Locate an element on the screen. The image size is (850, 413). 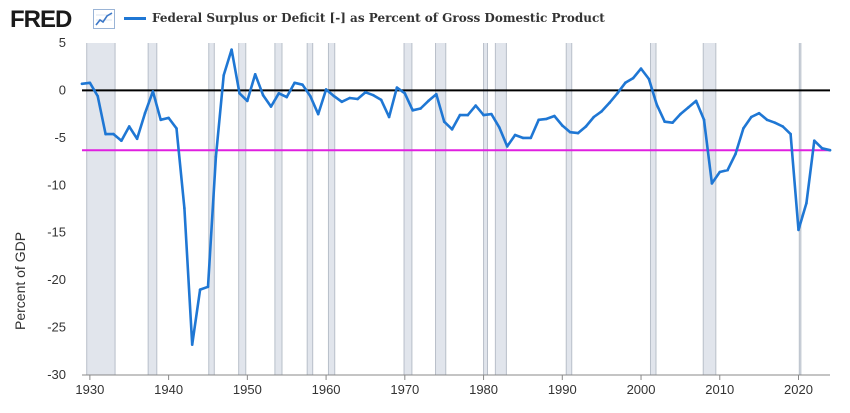
x-tick-label: 2000 is located at coordinates (641, 389).